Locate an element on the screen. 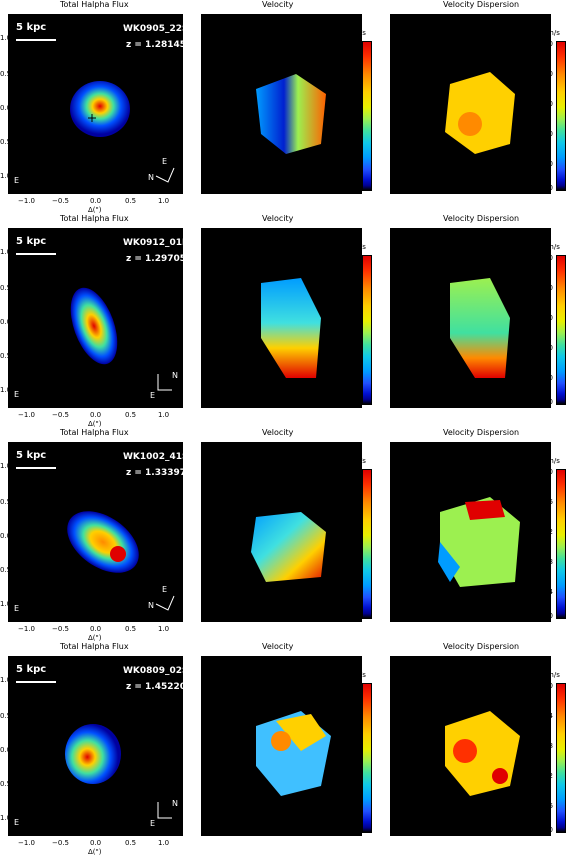 This screenshot has width=579, height=856. dispersion-tick: 104 is located at coordinates (546, 716).